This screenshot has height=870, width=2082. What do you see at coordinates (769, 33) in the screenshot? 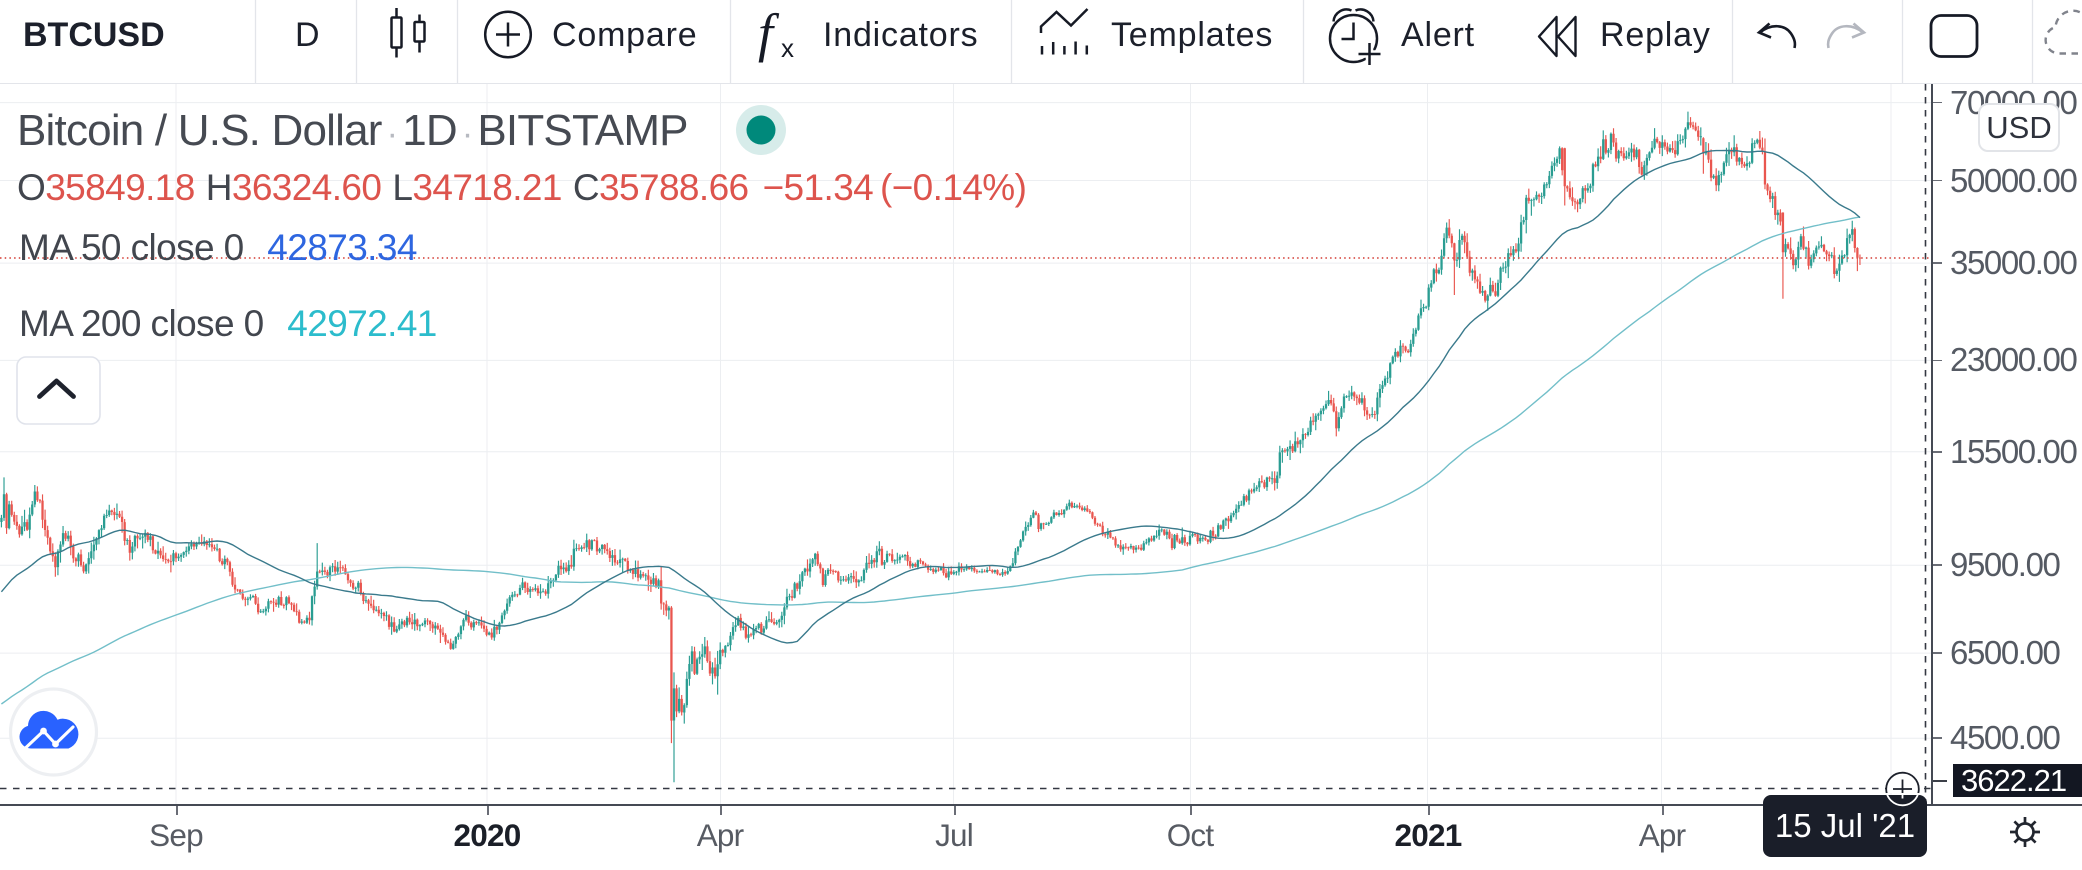
I see `svg-text: f` at bounding box center [769, 33].